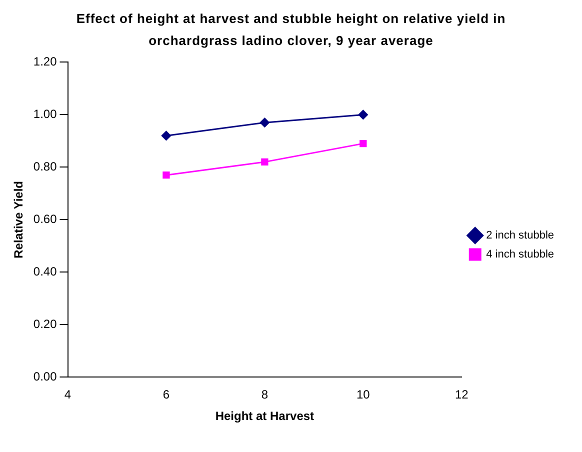 The width and height of the screenshot is (582, 452). I want to click on chart-title: Effect of height at harvest and stubble height on relative yield in orchardgrass ladino clover, 9 year average, so click(291, 30).